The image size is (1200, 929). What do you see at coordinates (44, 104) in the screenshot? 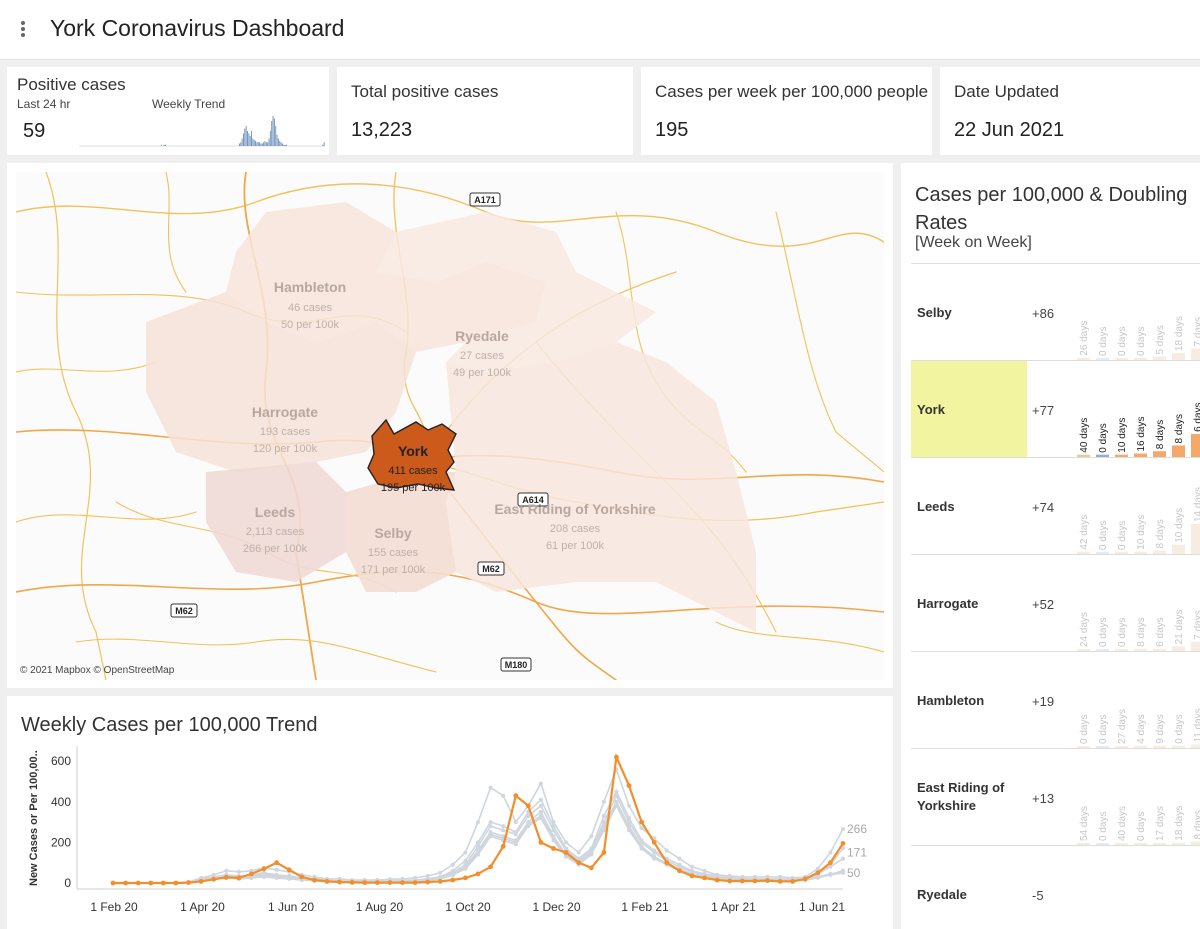
I see `kpi-positive-sub: Last 24 hr` at bounding box center [44, 104].